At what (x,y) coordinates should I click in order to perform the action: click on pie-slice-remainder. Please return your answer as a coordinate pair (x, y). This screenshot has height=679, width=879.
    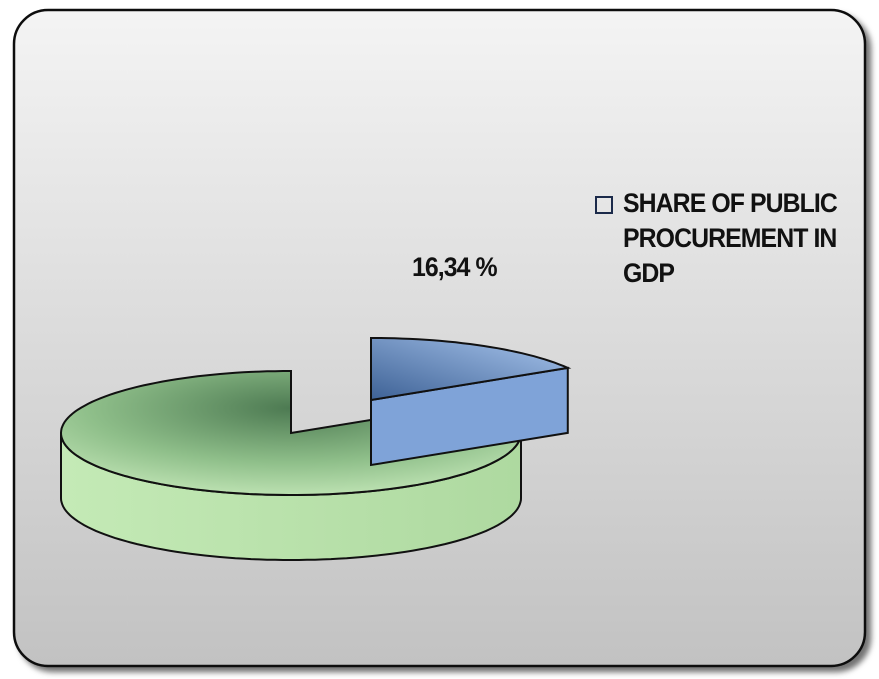
    Looking at the image, I should click on (291, 465).